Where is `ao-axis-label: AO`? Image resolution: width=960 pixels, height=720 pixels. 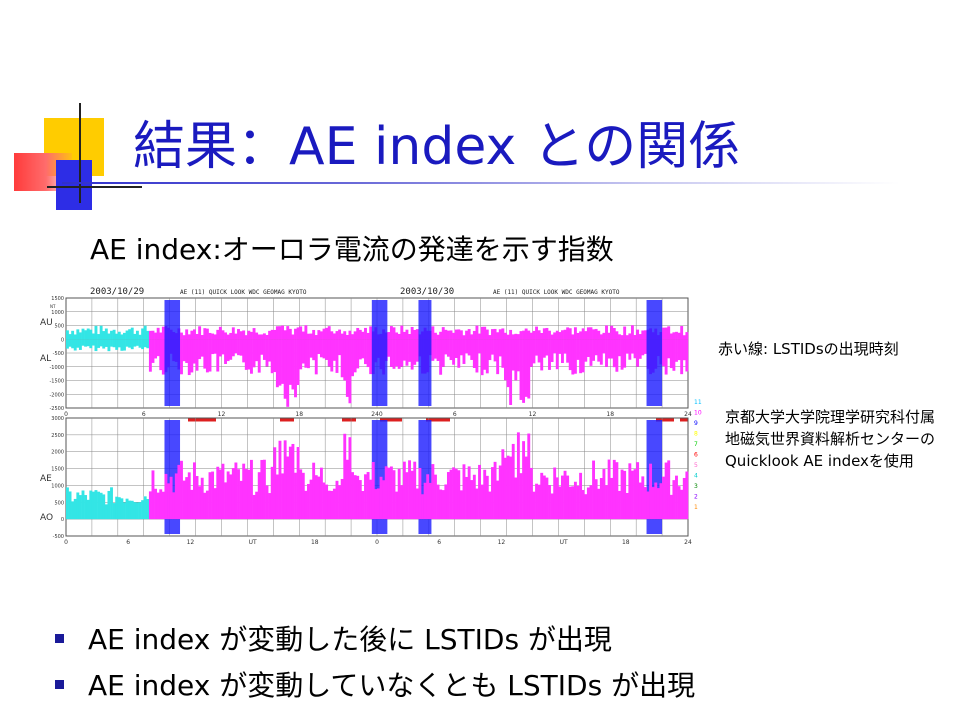
ao-axis-label: AO is located at coordinates (46, 518).